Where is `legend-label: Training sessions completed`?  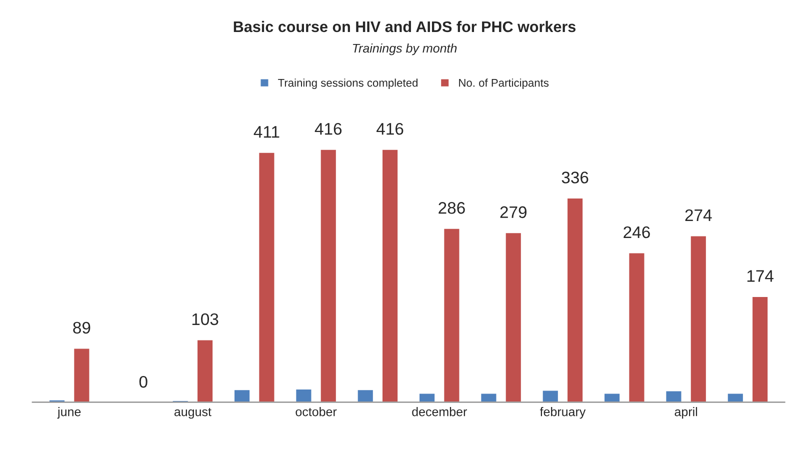 legend-label: Training sessions completed is located at coordinates (348, 83).